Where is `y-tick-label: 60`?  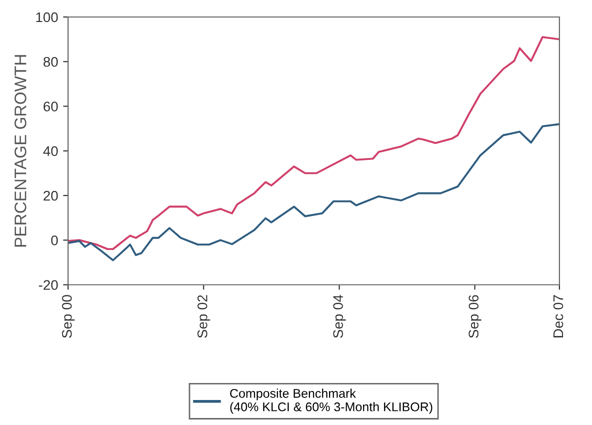
y-tick-label: 60 is located at coordinates (51, 107).